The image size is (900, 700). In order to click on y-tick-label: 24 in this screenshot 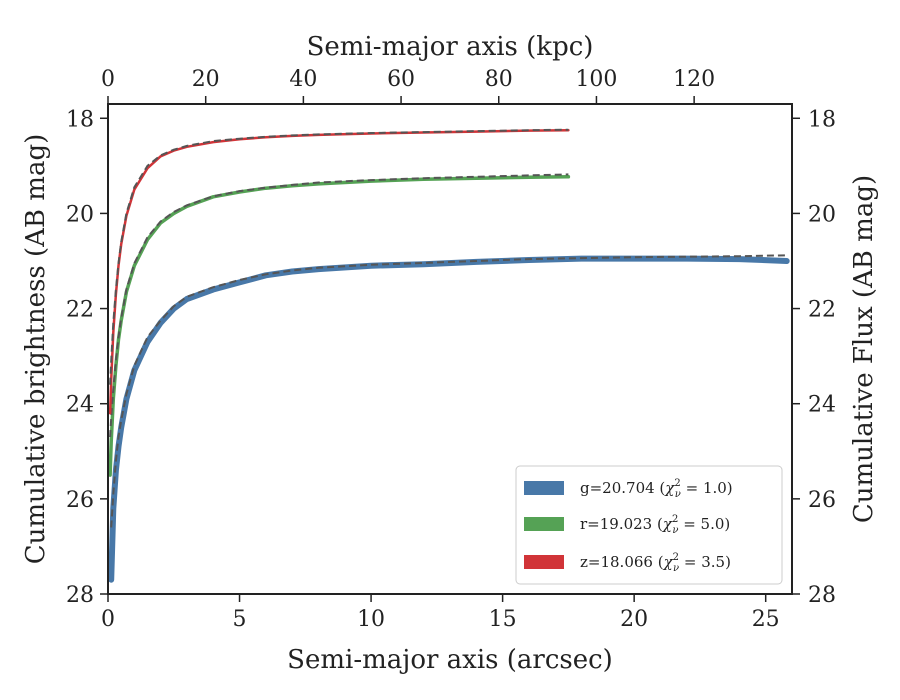, I will do `click(80, 405)`.